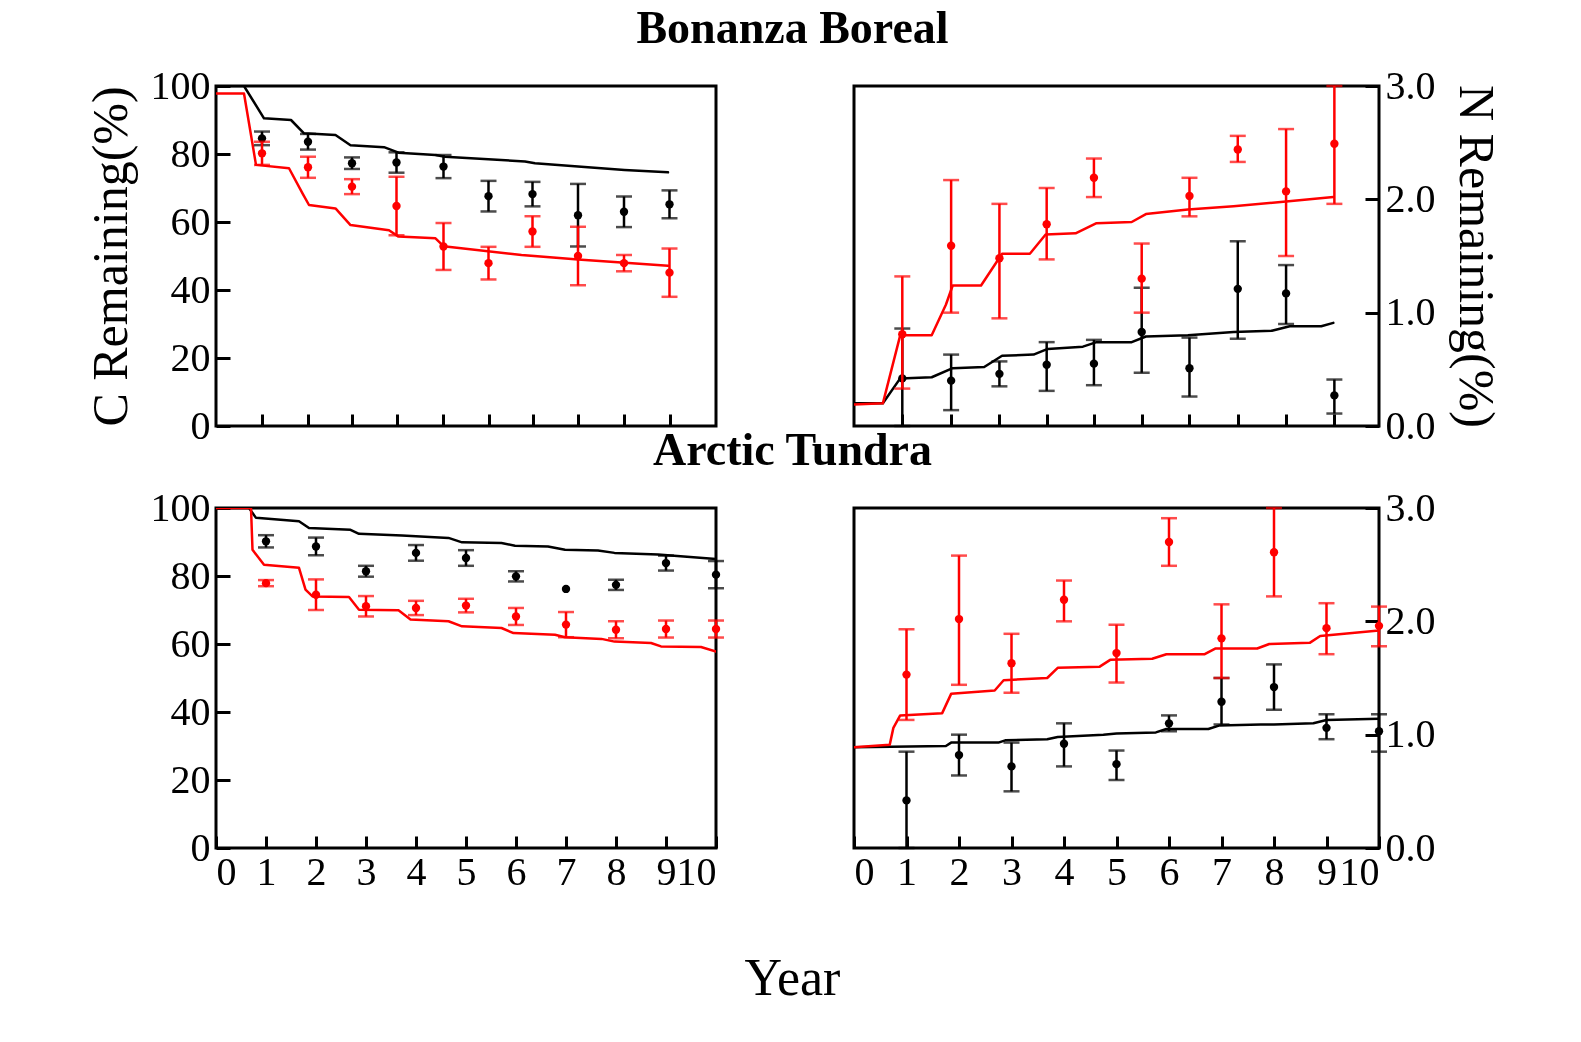 The height and width of the screenshot is (1042, 1581). I want to click on x-tick-label: 0, so click(864, 871).